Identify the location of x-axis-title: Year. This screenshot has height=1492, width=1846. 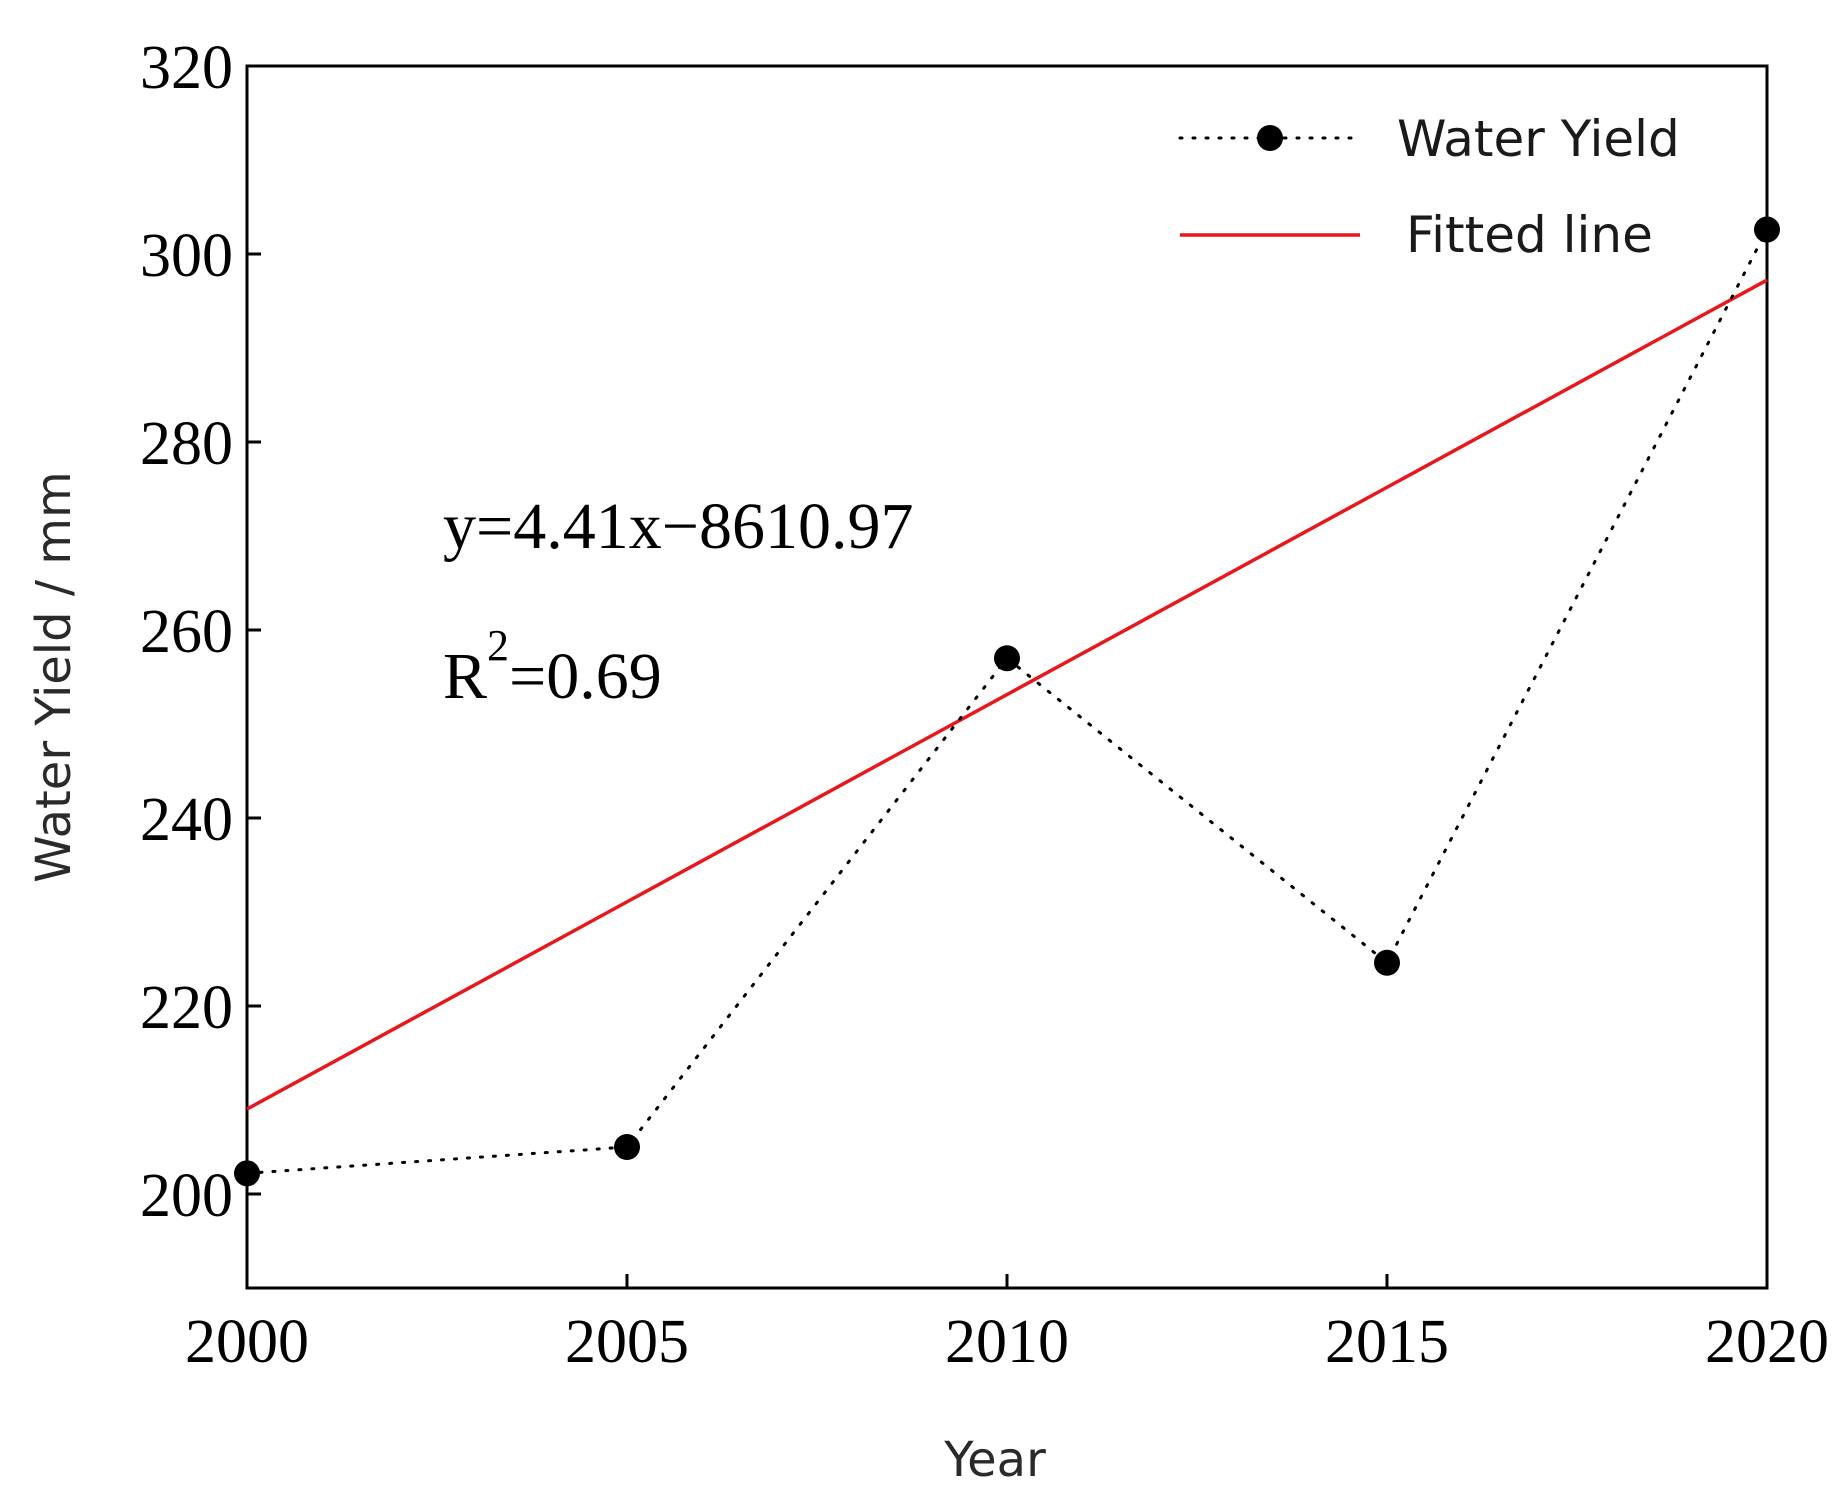
(994, 1460).